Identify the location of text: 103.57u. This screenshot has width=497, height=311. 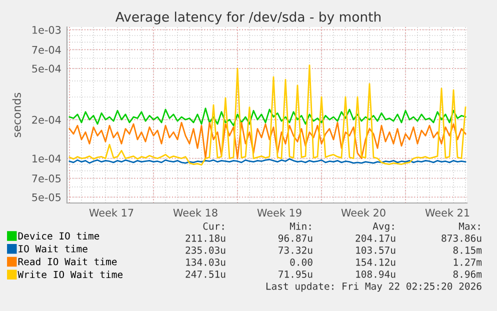
(376, 250).